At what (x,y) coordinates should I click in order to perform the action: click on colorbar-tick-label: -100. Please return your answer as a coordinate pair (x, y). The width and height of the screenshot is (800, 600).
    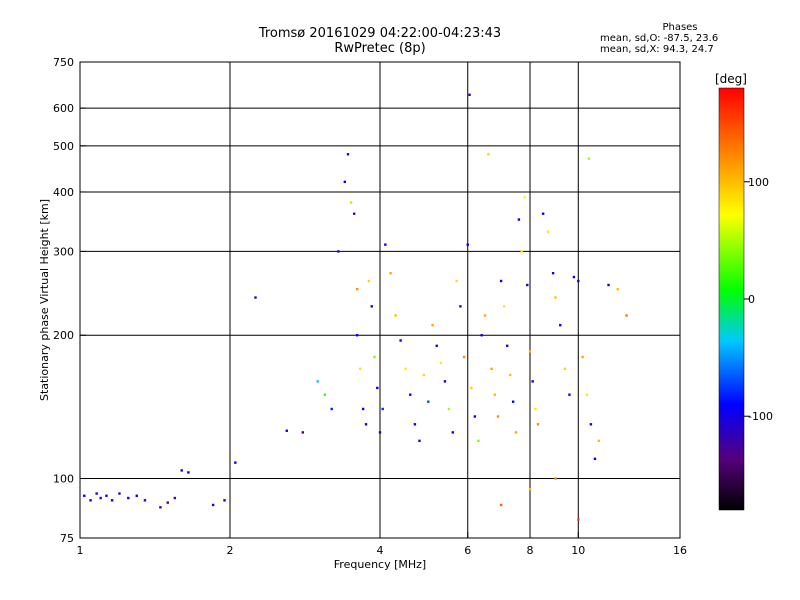
    Looking at the image, I should click on (760, 416).